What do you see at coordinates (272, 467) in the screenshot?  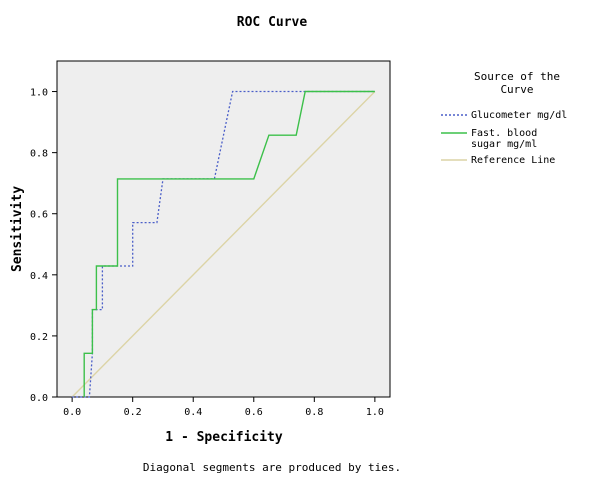 I see `footnote: Diagonal segments are produced by ties.` at bounding box center [272, 467].